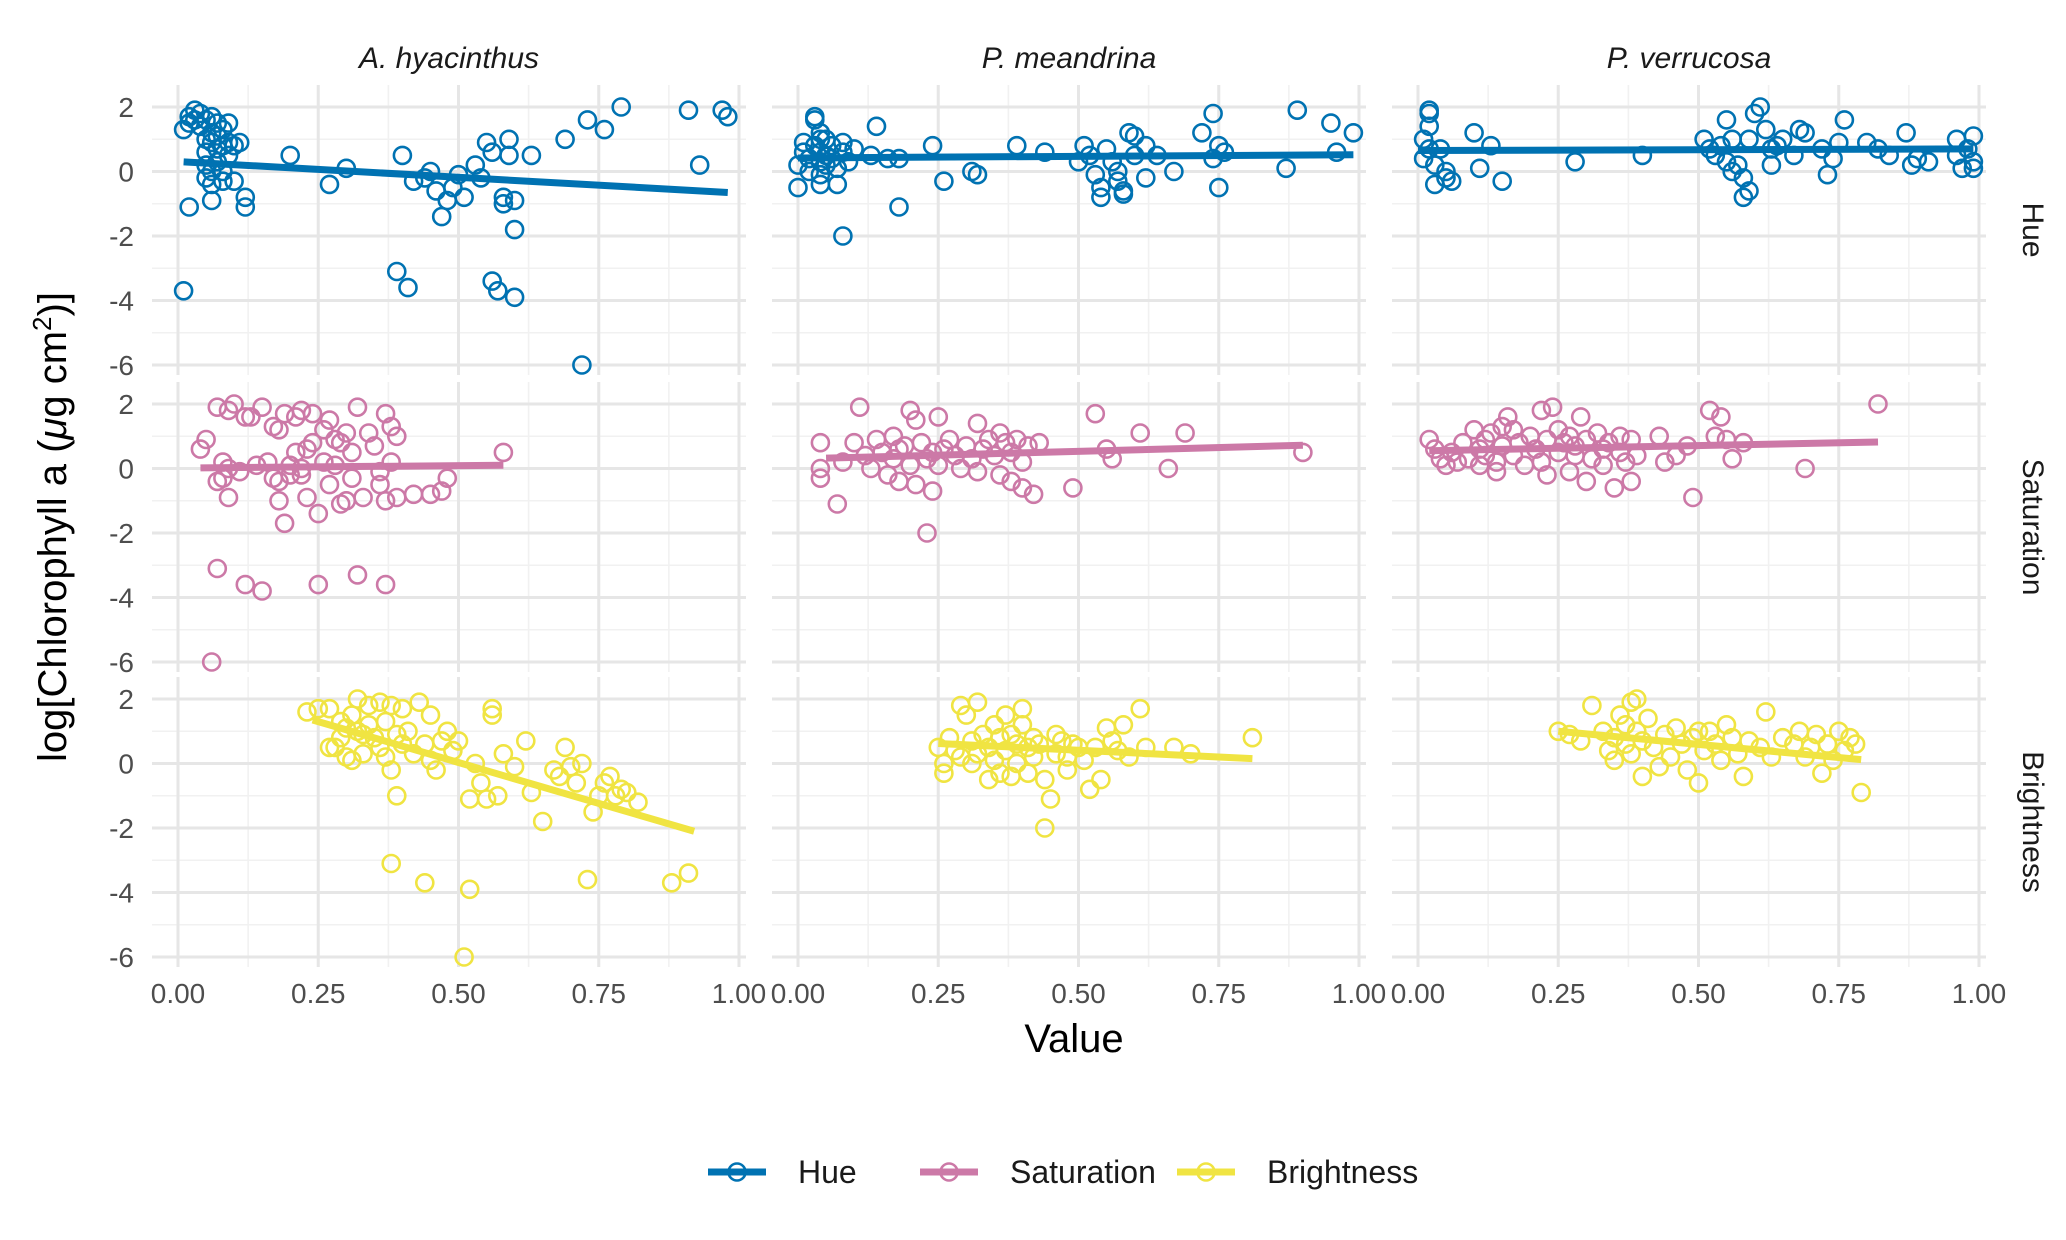  I want to click on x-tick-label: 1.00, so click(739, 993).